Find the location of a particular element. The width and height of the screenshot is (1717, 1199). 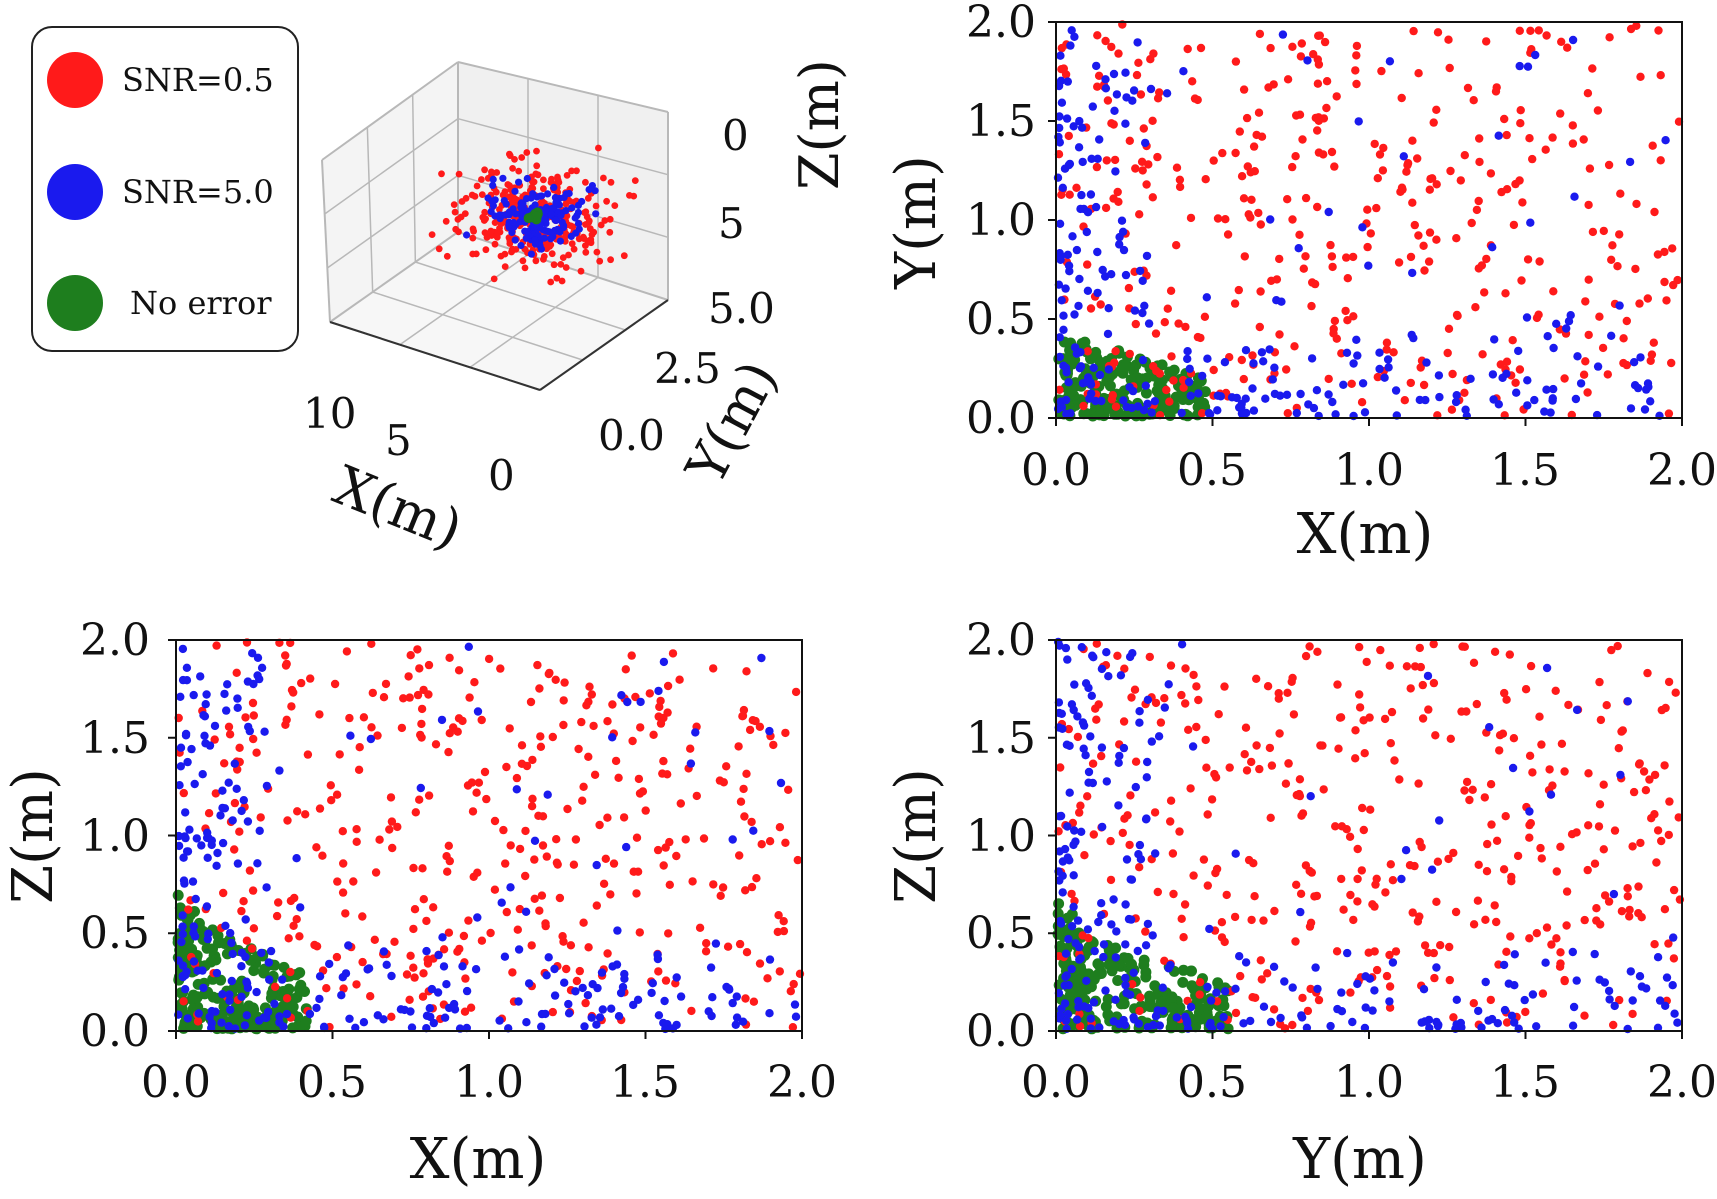

xy-x-tick-3: 1.5 is located at coordinates (1525, 470).